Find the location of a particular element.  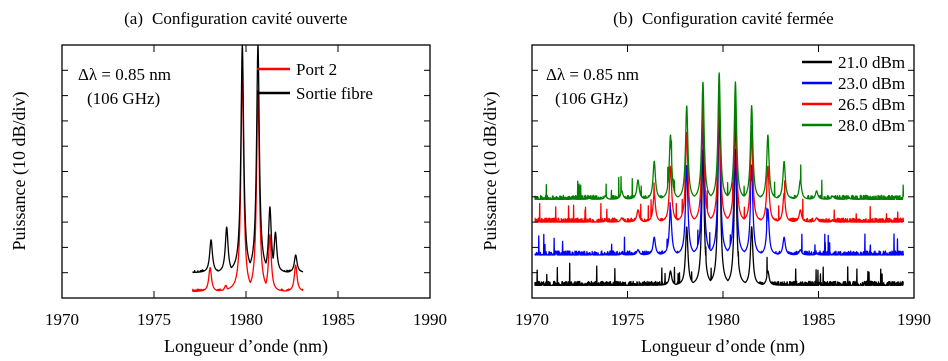

panel-b-annotation-frequency: (106 GHz) is located at coordinates (591, 98).